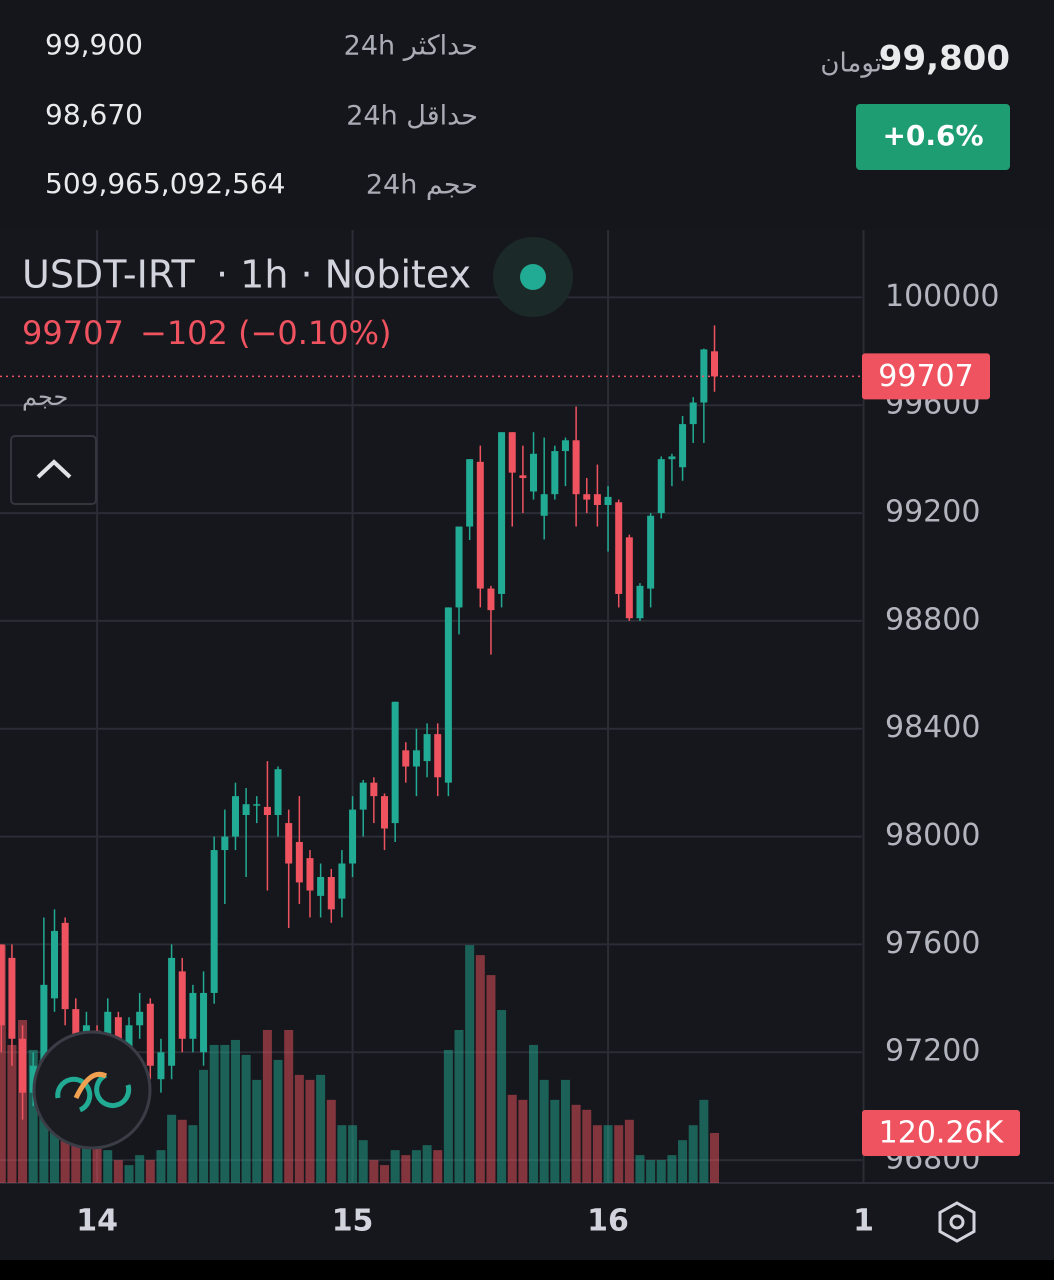 The height and width of the screenshot is (1280, 1054). What do you see at coordinates (343, 275) in the screenshot?
I see `chart-subtitle: · 1h · Nobitex` at bounding box center [343, 275].